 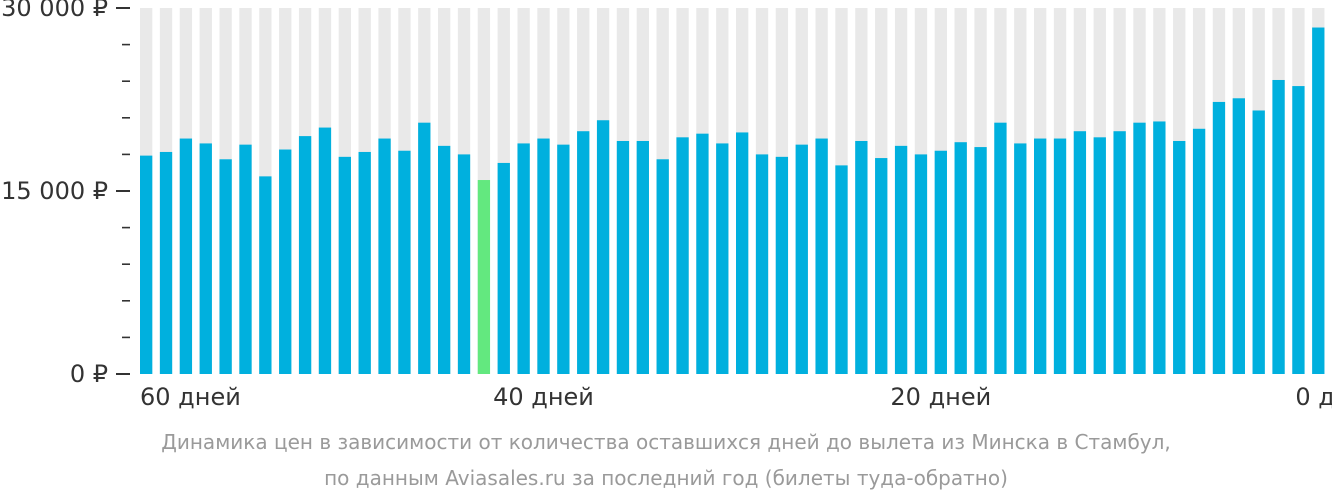 I want to click on y-axis: 0 ₽ 15 000 ₽ 30 000 ₽, so click(x=65, y=194).